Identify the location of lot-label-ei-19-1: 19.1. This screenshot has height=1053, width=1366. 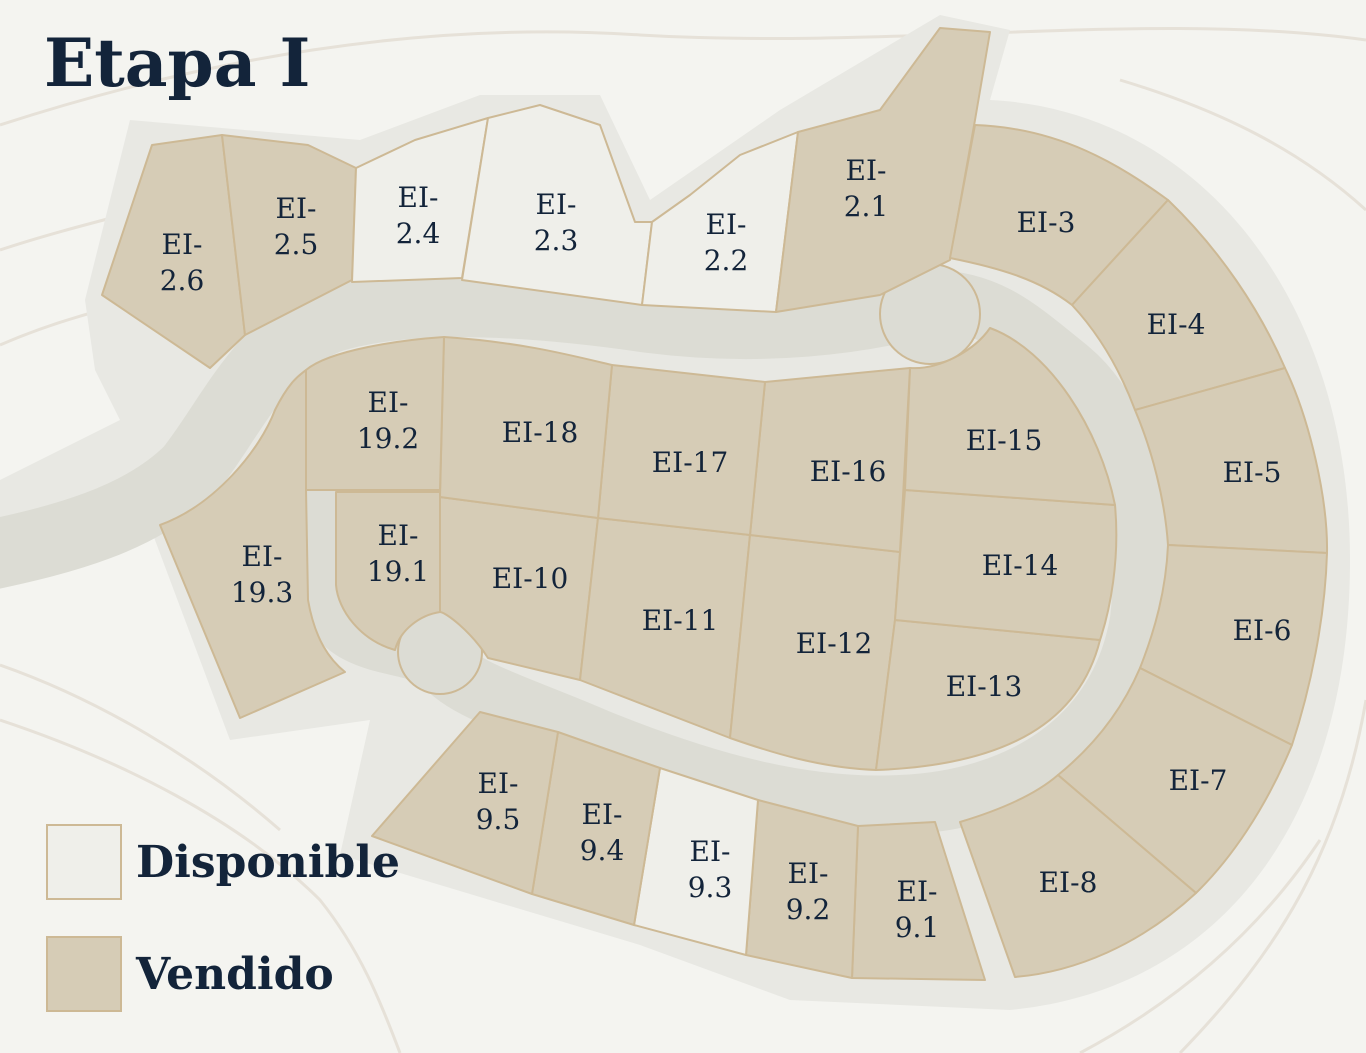
(398, 571).